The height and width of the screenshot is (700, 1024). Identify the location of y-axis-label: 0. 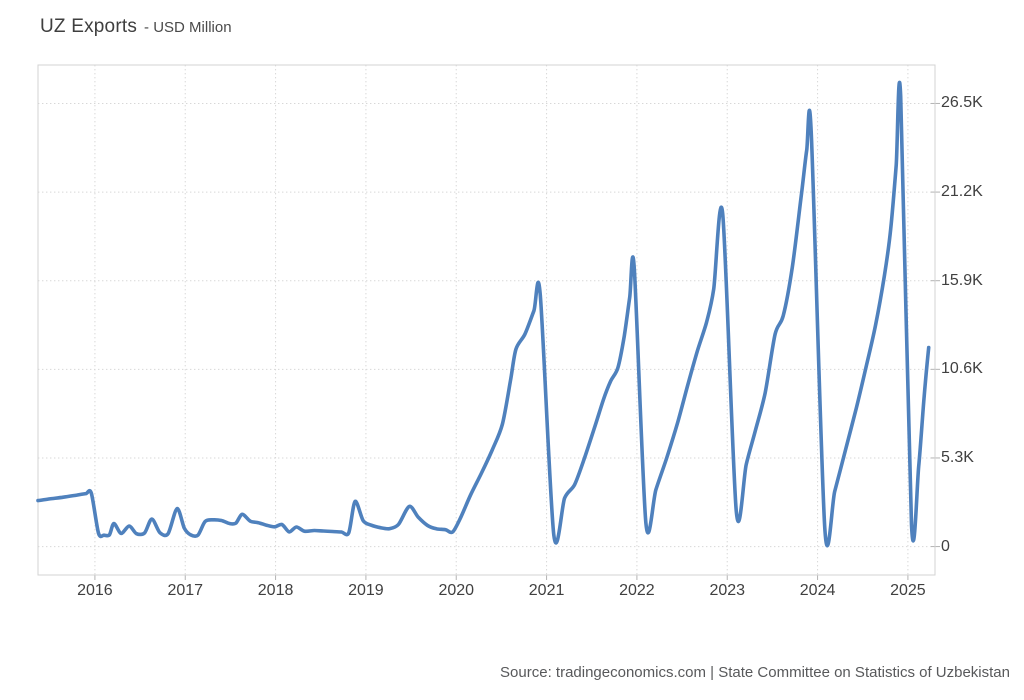
(945, 546).